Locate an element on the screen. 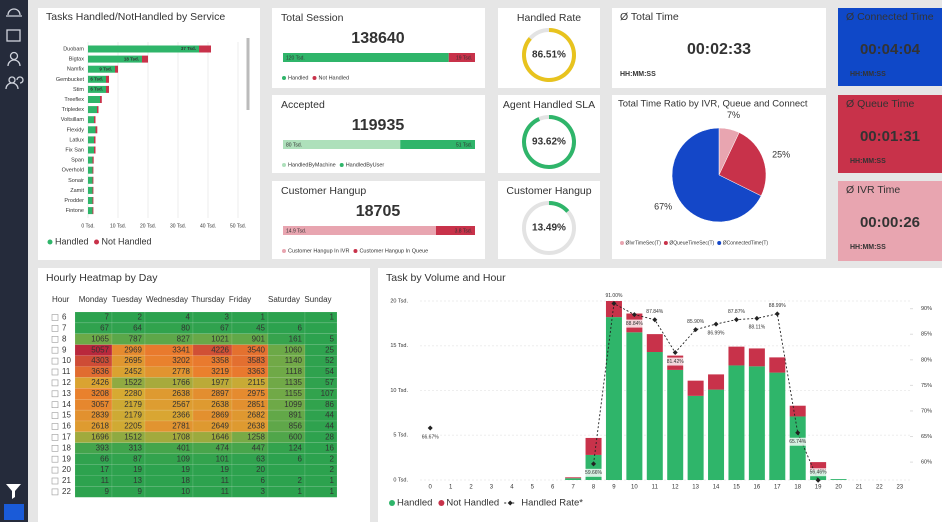 The width and height of the screenshot is (942, 522). icon-filter is located at coordinates (13, 491).